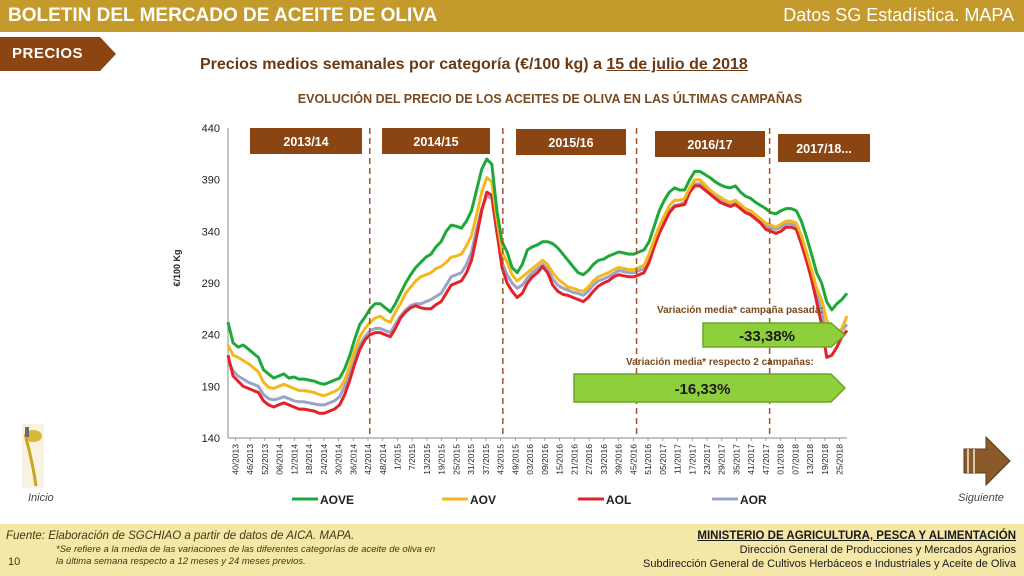  I want to click on next-button, so click(987, 461).